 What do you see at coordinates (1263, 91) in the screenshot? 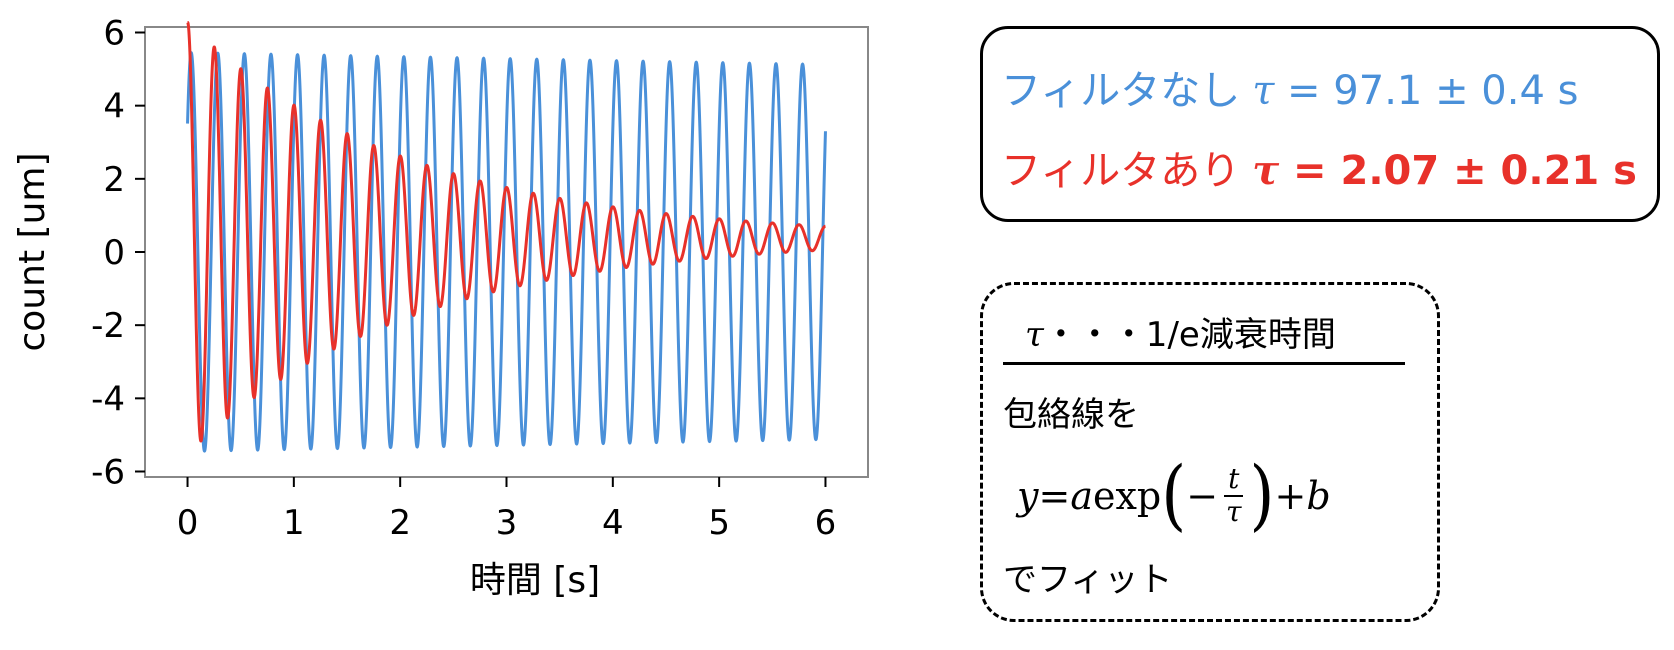
I see `legend-tau-unfiltered: τ` at bounding box center [1263, 91].